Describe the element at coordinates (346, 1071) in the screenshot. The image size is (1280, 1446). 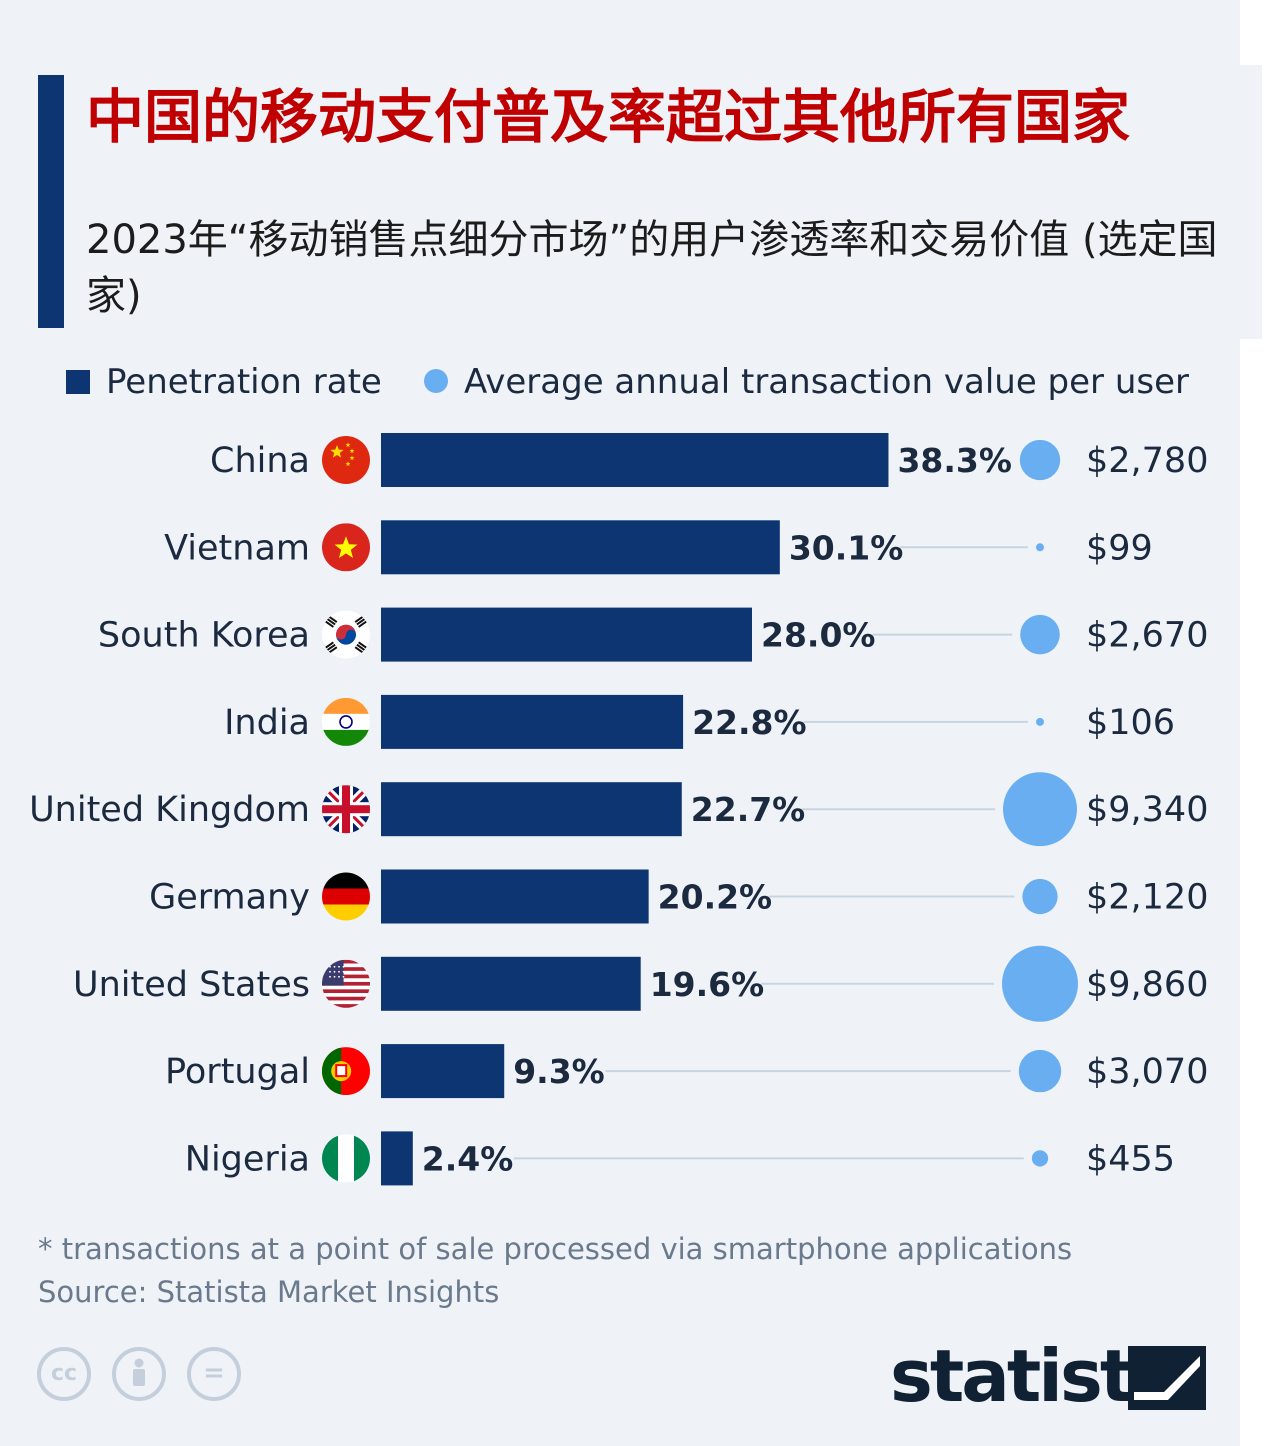
I see `portugal-flag-icon` at that location.